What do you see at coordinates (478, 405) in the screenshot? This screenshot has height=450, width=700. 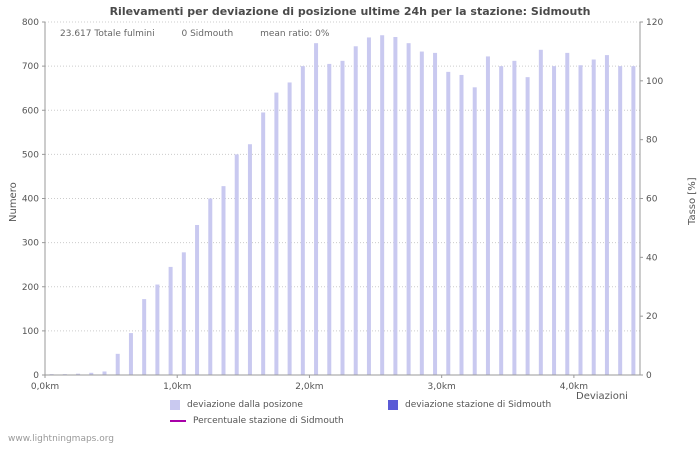 I see `legend-label-station-deviation: deviazione stazione di Sidmouth` at bounding box center [478, 405].